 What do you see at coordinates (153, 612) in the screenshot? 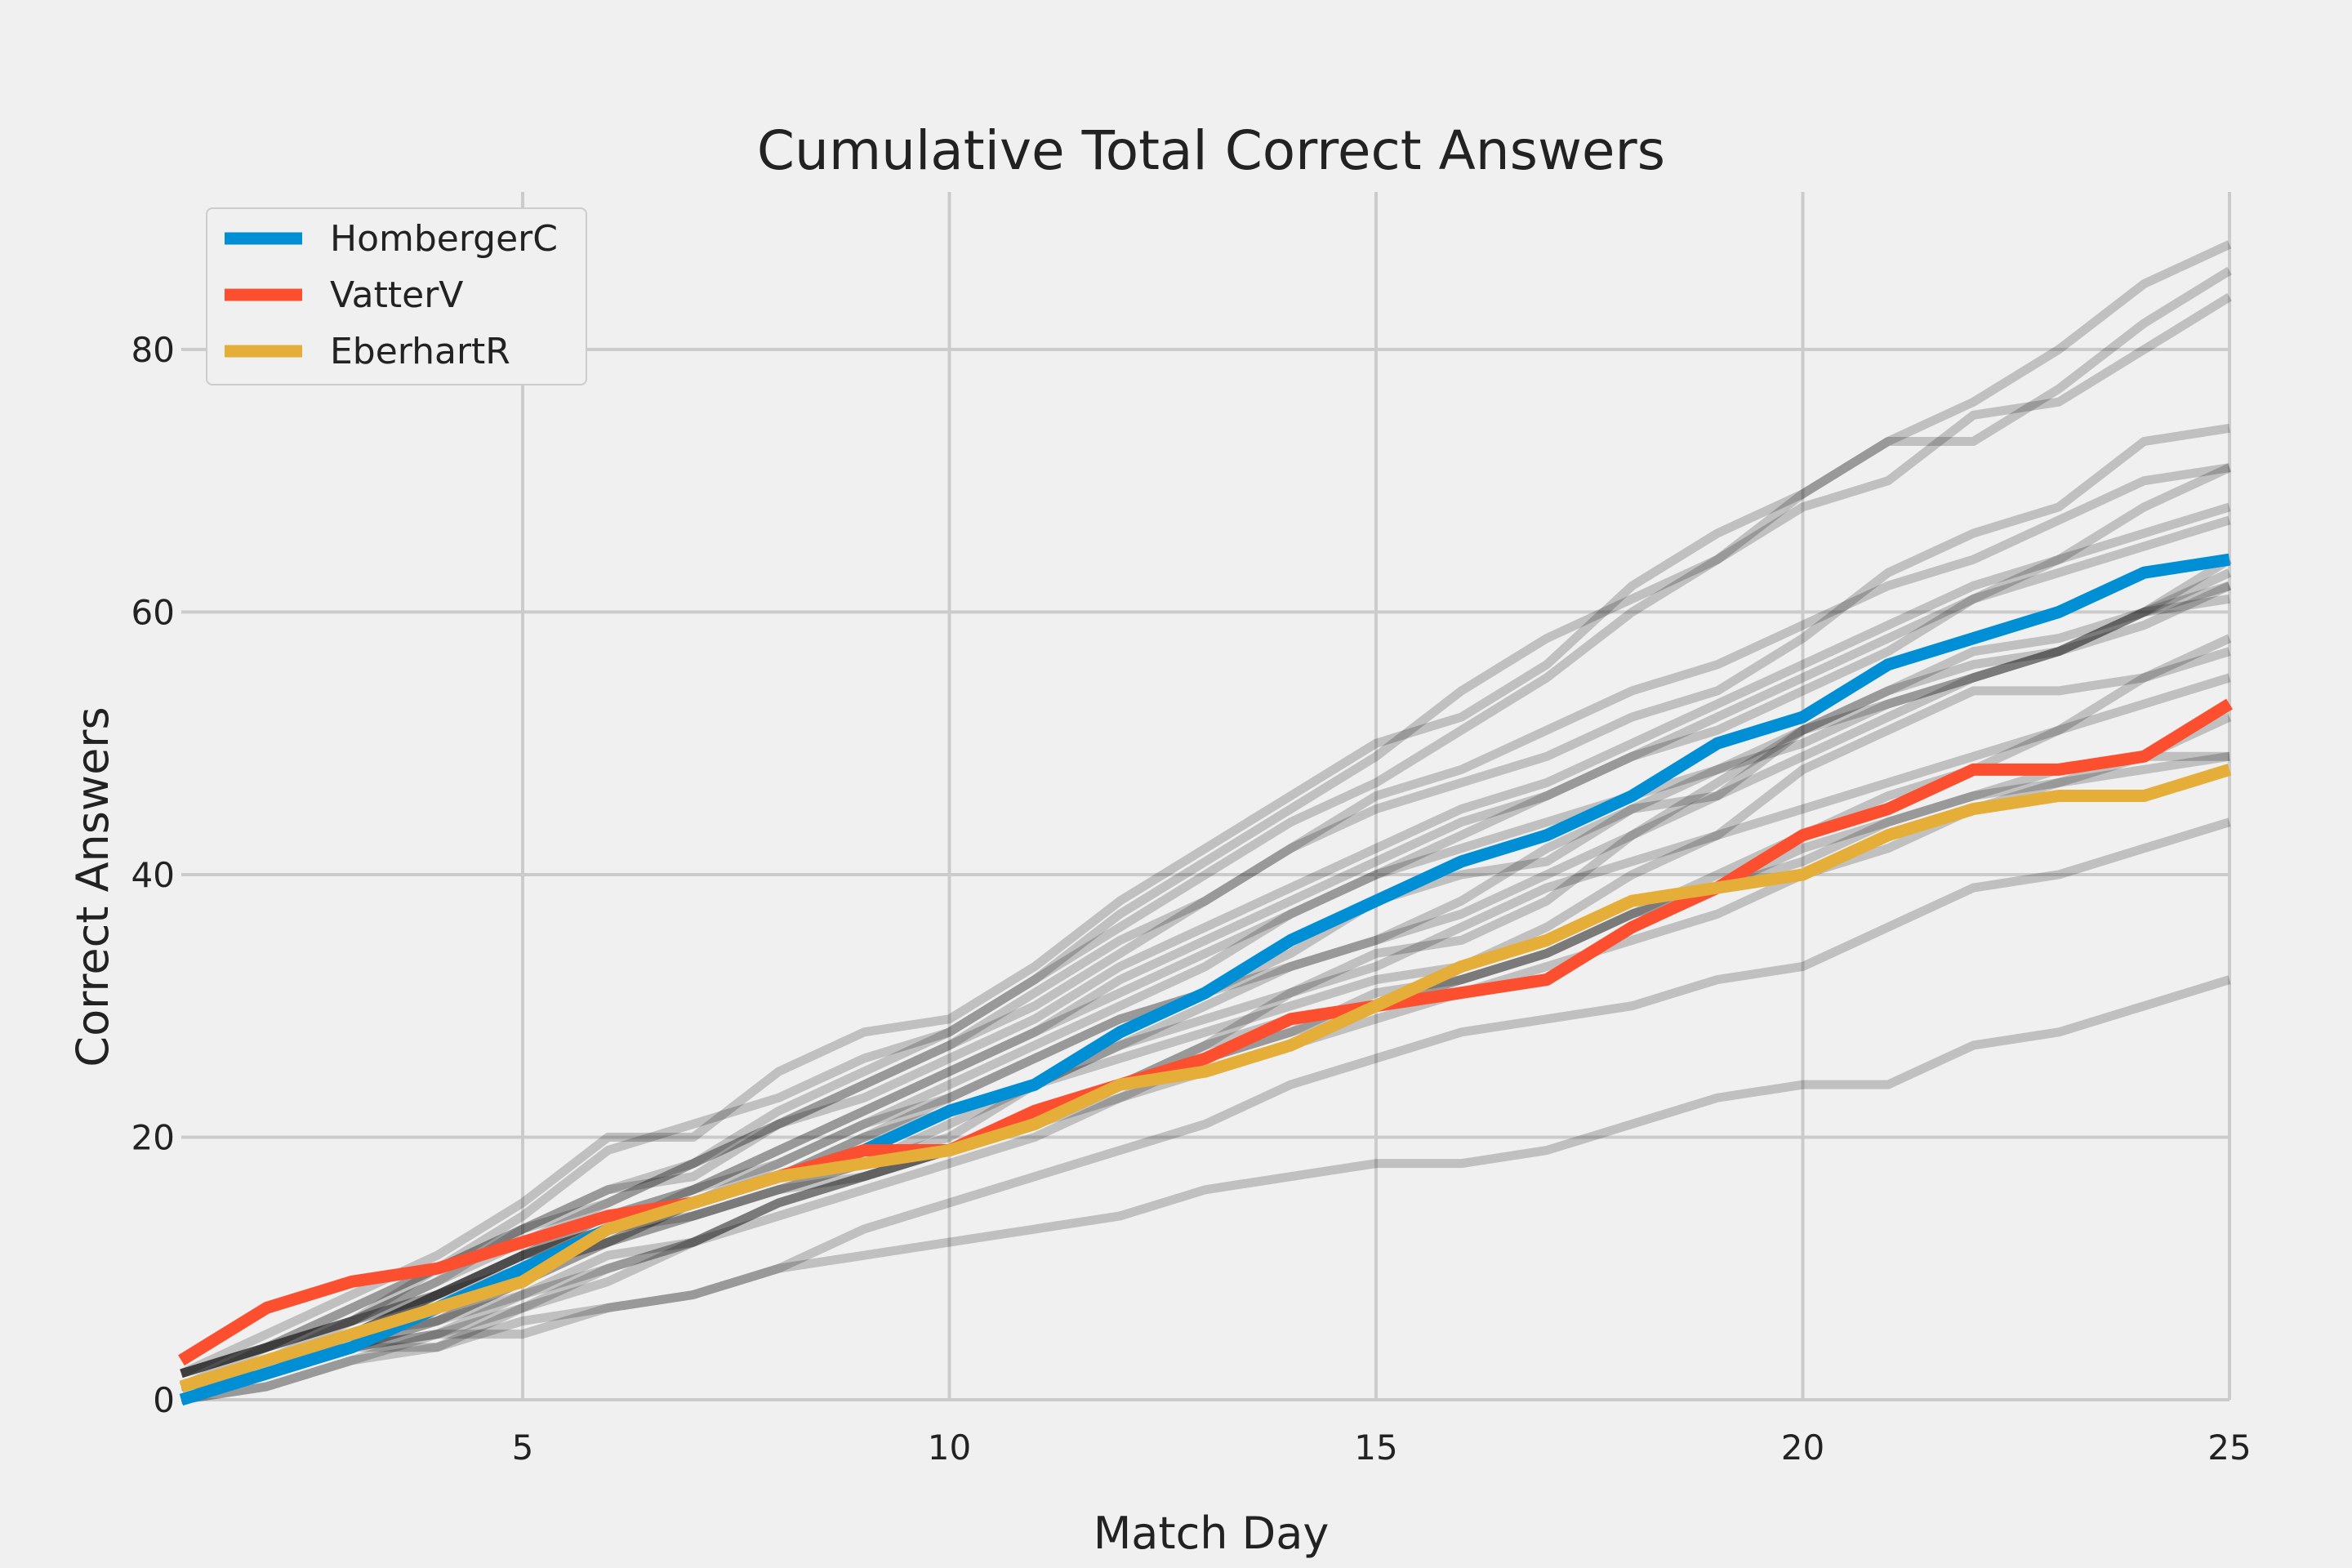
I see `y-tick-label: 60` at bounding box center [153, 612].